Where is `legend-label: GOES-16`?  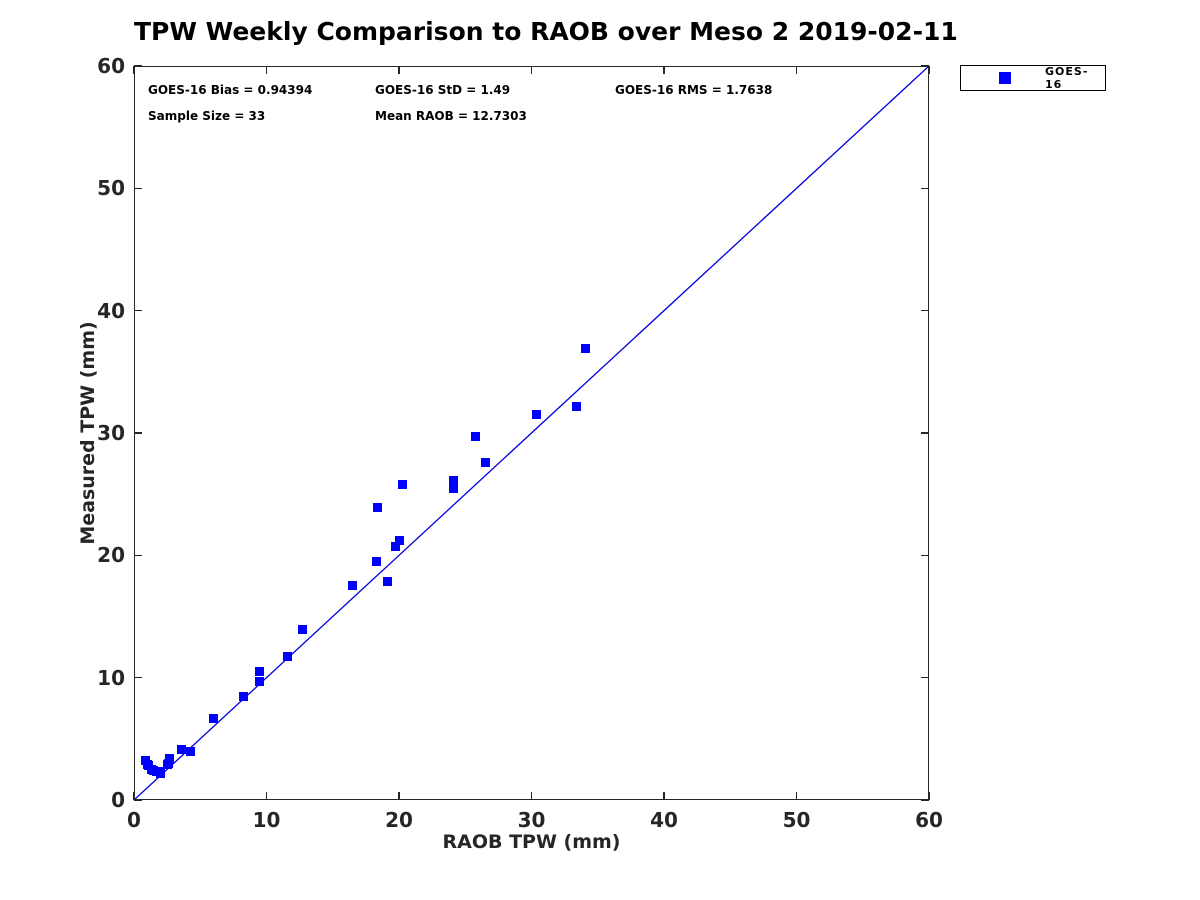 legend-label: GOES-16 is located at coordinates (1067, 78).